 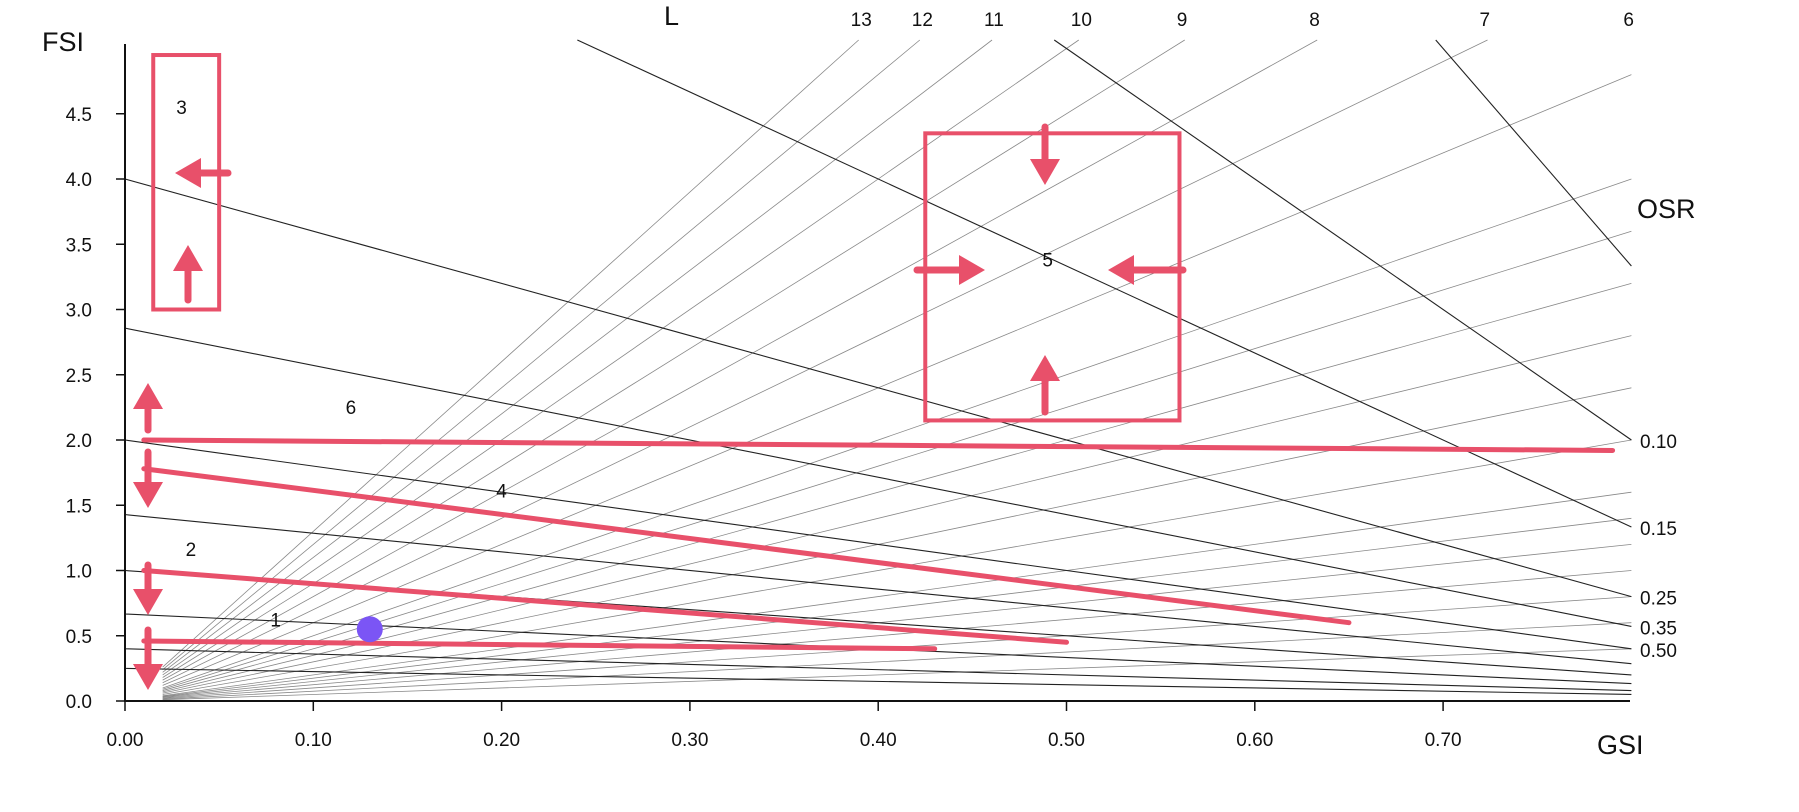 What do you see at coordinates (1081, 20) in the screenshot?
I see `l-line-label: 10` at bounding box center [1081, 20].